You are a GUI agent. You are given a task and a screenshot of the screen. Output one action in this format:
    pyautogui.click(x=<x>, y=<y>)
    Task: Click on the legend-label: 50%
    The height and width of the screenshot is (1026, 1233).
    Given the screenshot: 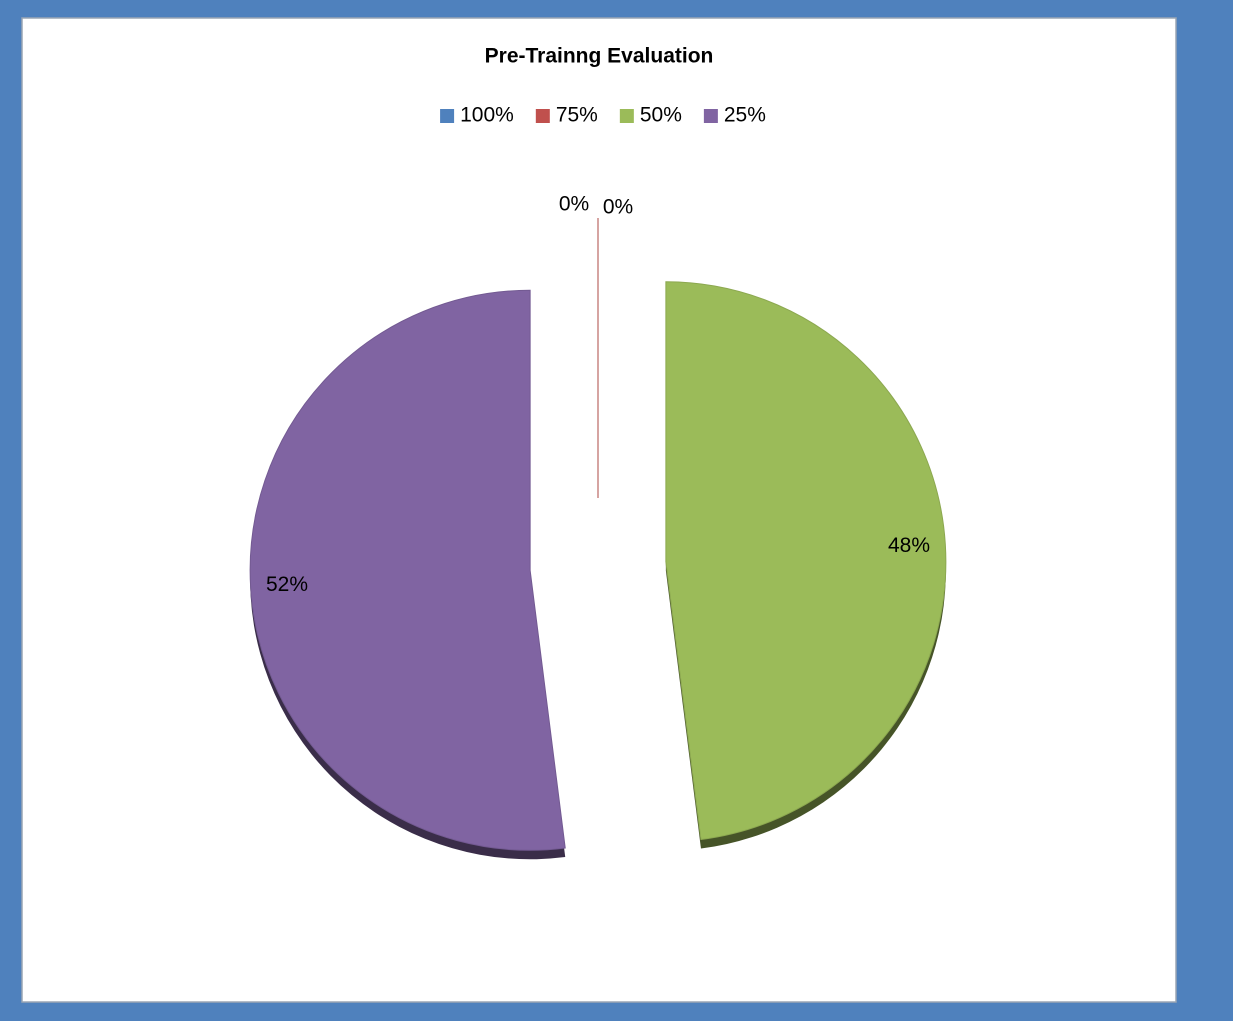 What is the action you would take?
    pyautogui.click(x=661, y=115)
    